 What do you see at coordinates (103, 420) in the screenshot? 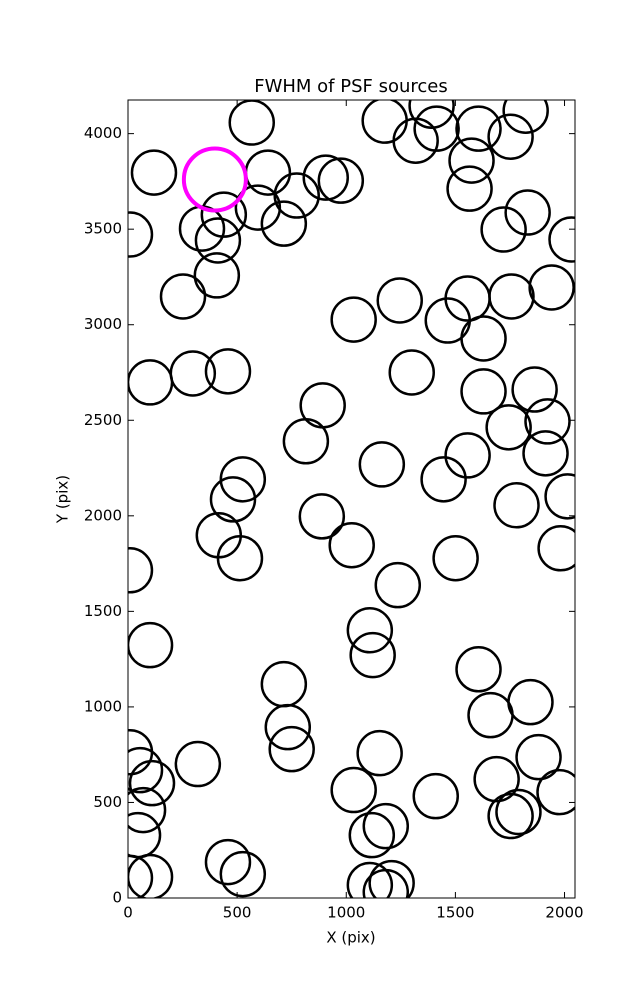
I see `y-tick-label: 2500` at bounding box center [103, 420].